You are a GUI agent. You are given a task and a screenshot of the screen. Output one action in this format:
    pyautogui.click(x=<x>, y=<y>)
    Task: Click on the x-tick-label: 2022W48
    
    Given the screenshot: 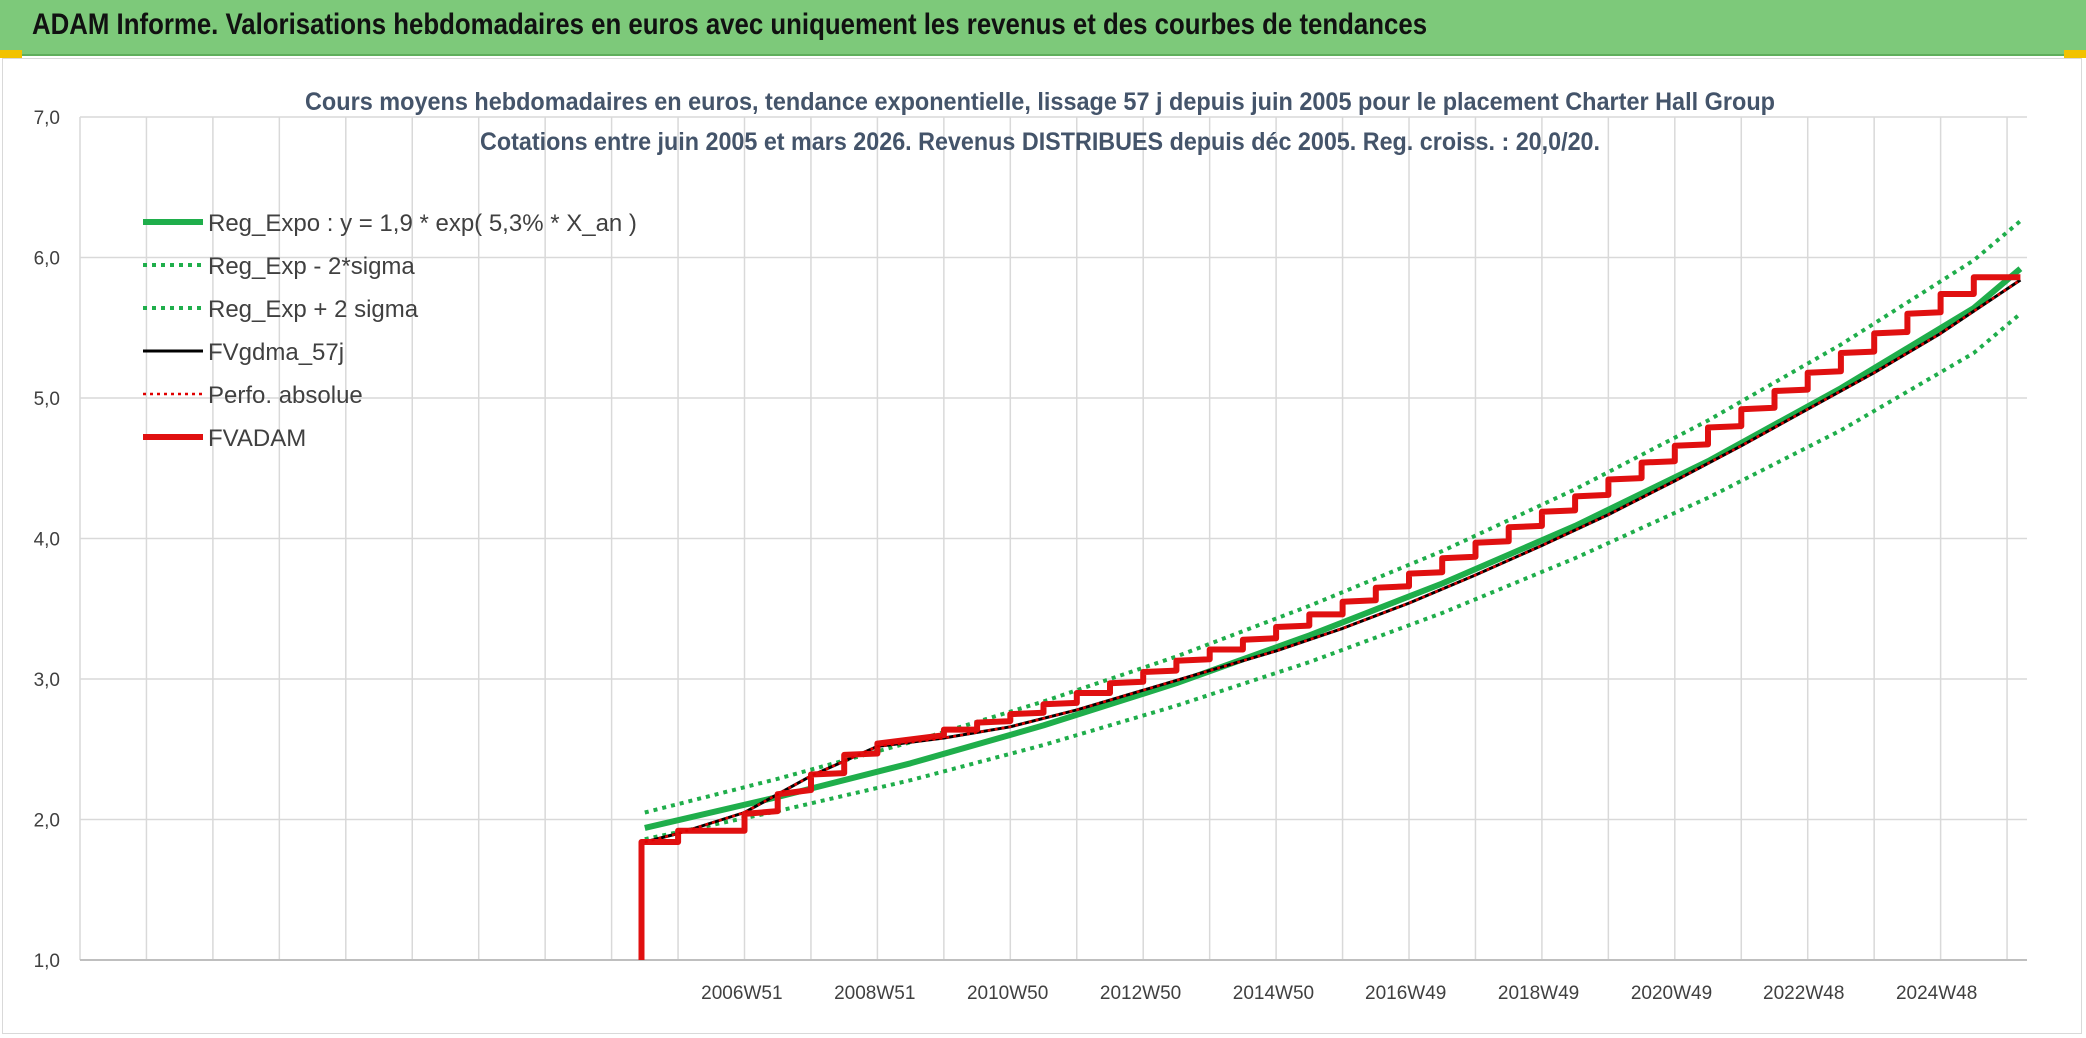 What is the action you would take?
    pyautogui.click(x=1803, y=993)
    